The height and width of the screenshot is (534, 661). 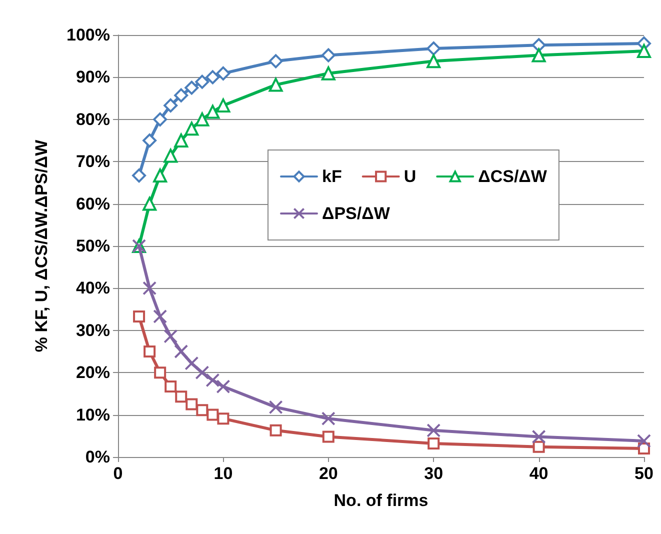 What do you see at coordinates (93, 372) in the screenshot?
I see `y-tick-label: 20%` at bounding box center [93, 372].